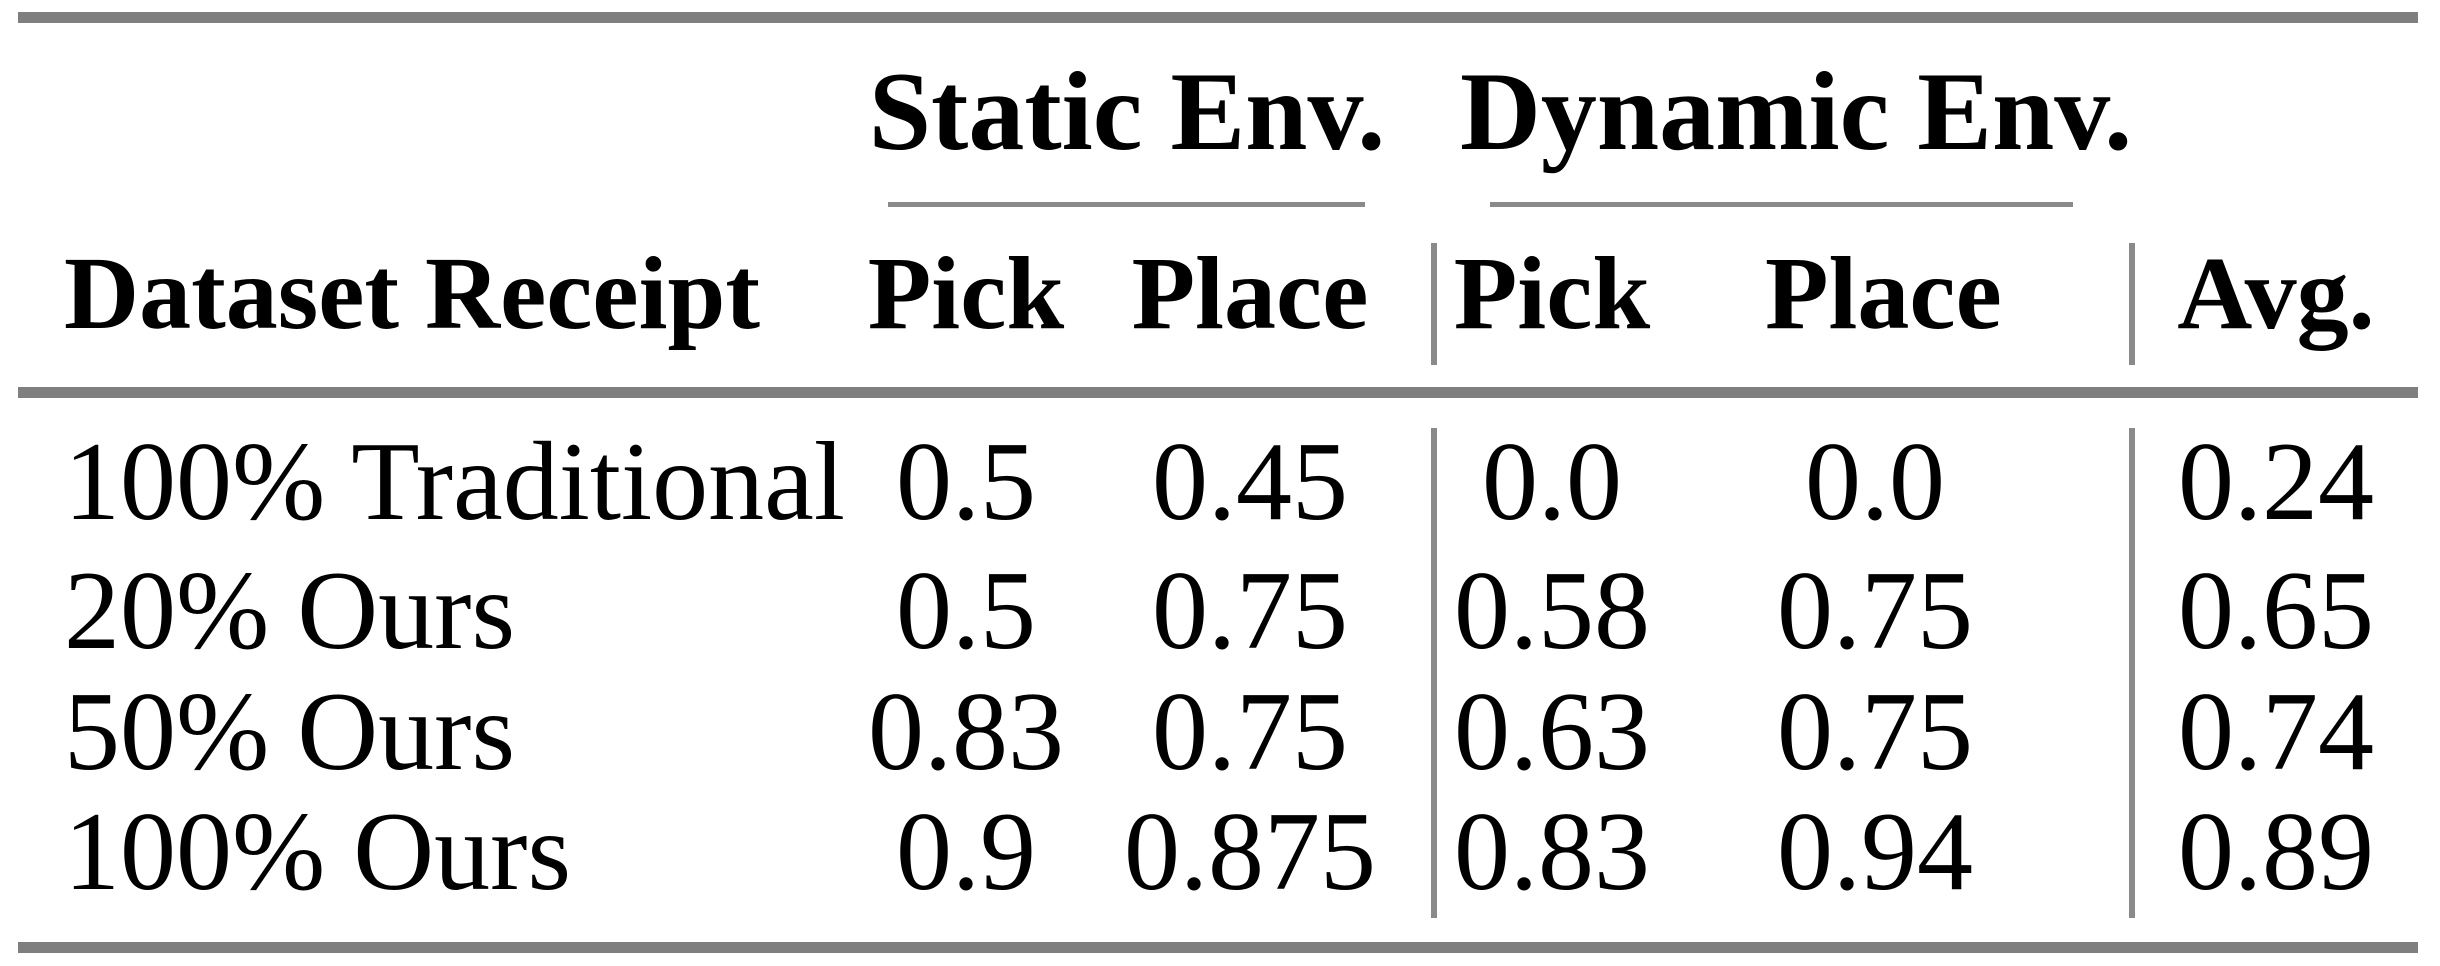 The width and height of the screenshot is (2440, 966). I want to click on row-label: 20% Ours, so click(290, 611).